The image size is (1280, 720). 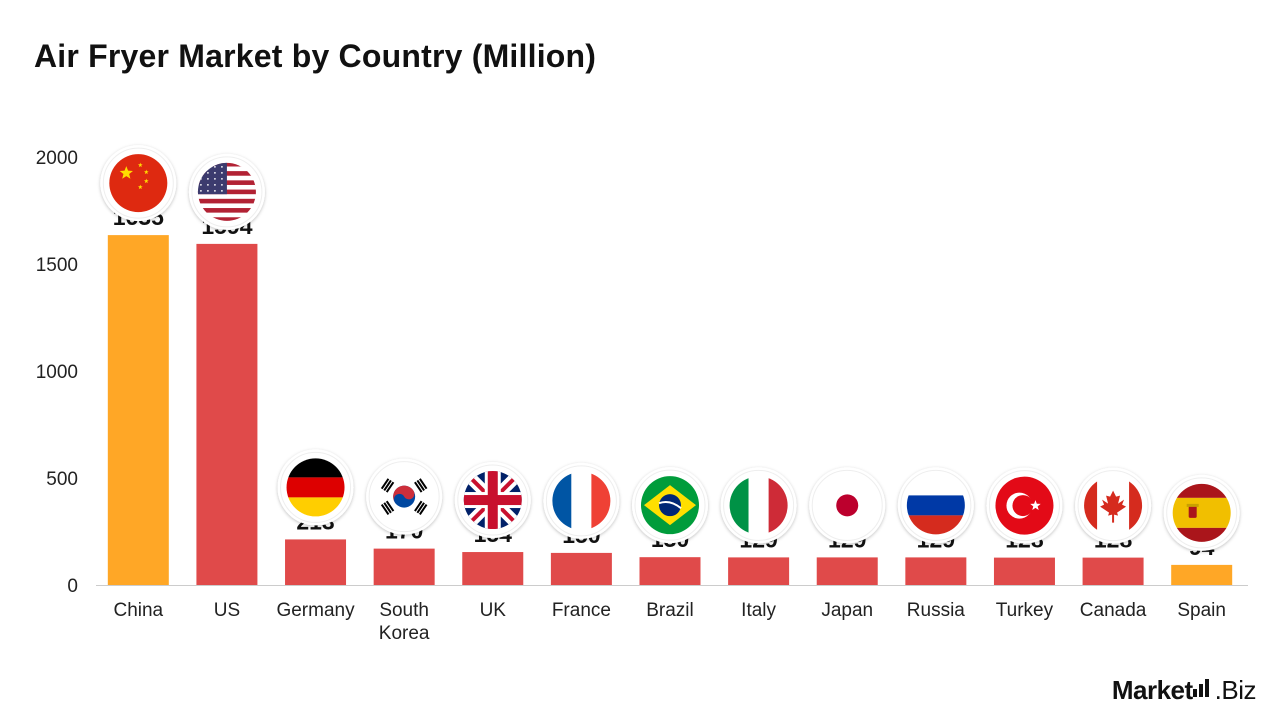 I want to click on bar-italy, so click(x=759, y=571).